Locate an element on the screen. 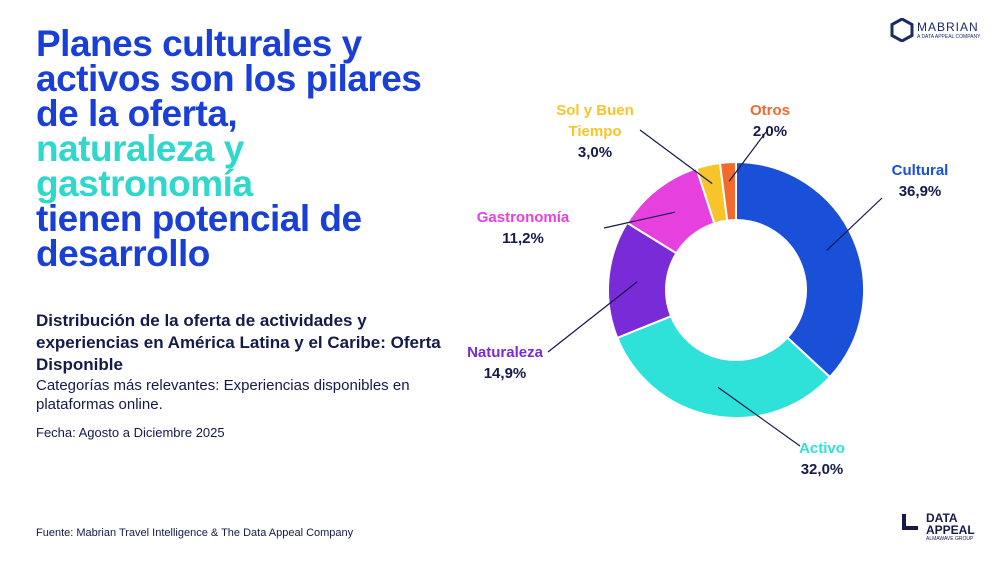  title-part: naturaleza y gastronomía is located at coordinates (144, 166).